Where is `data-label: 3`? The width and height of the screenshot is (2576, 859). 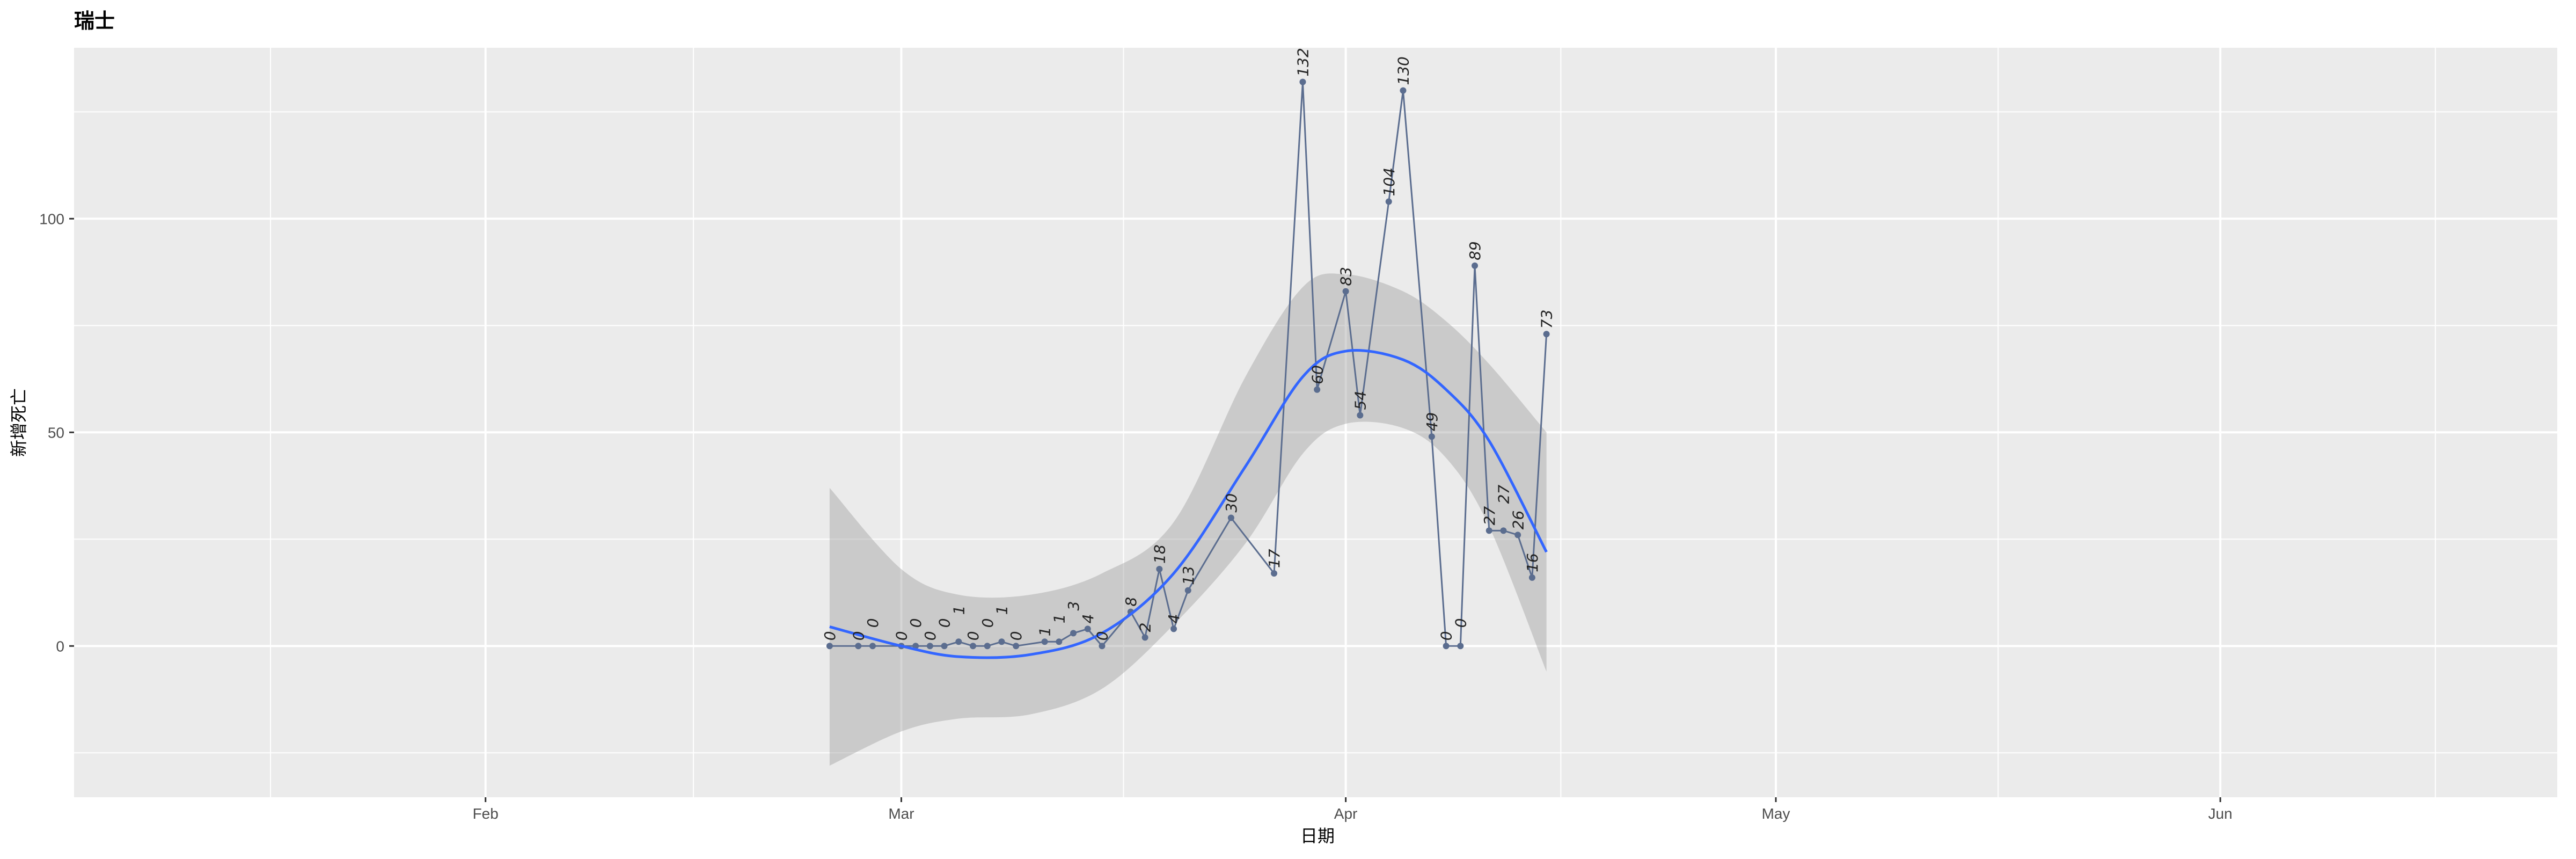
data-label: 3 is located at coordinates (1073, 606).